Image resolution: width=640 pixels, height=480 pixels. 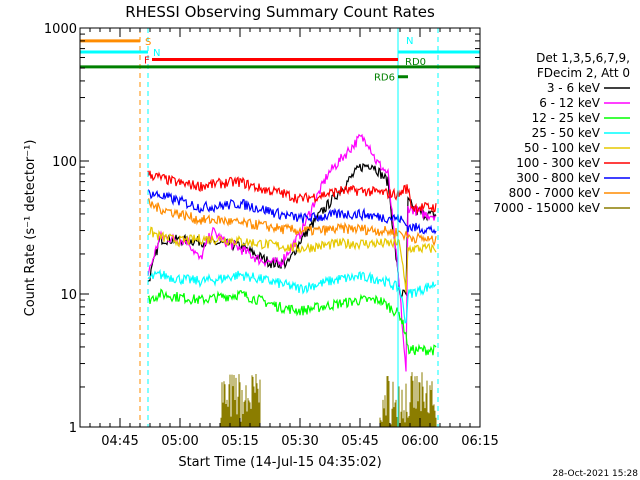 I want to click on y-tick-label-0: 1, so click(x=73, y=428).